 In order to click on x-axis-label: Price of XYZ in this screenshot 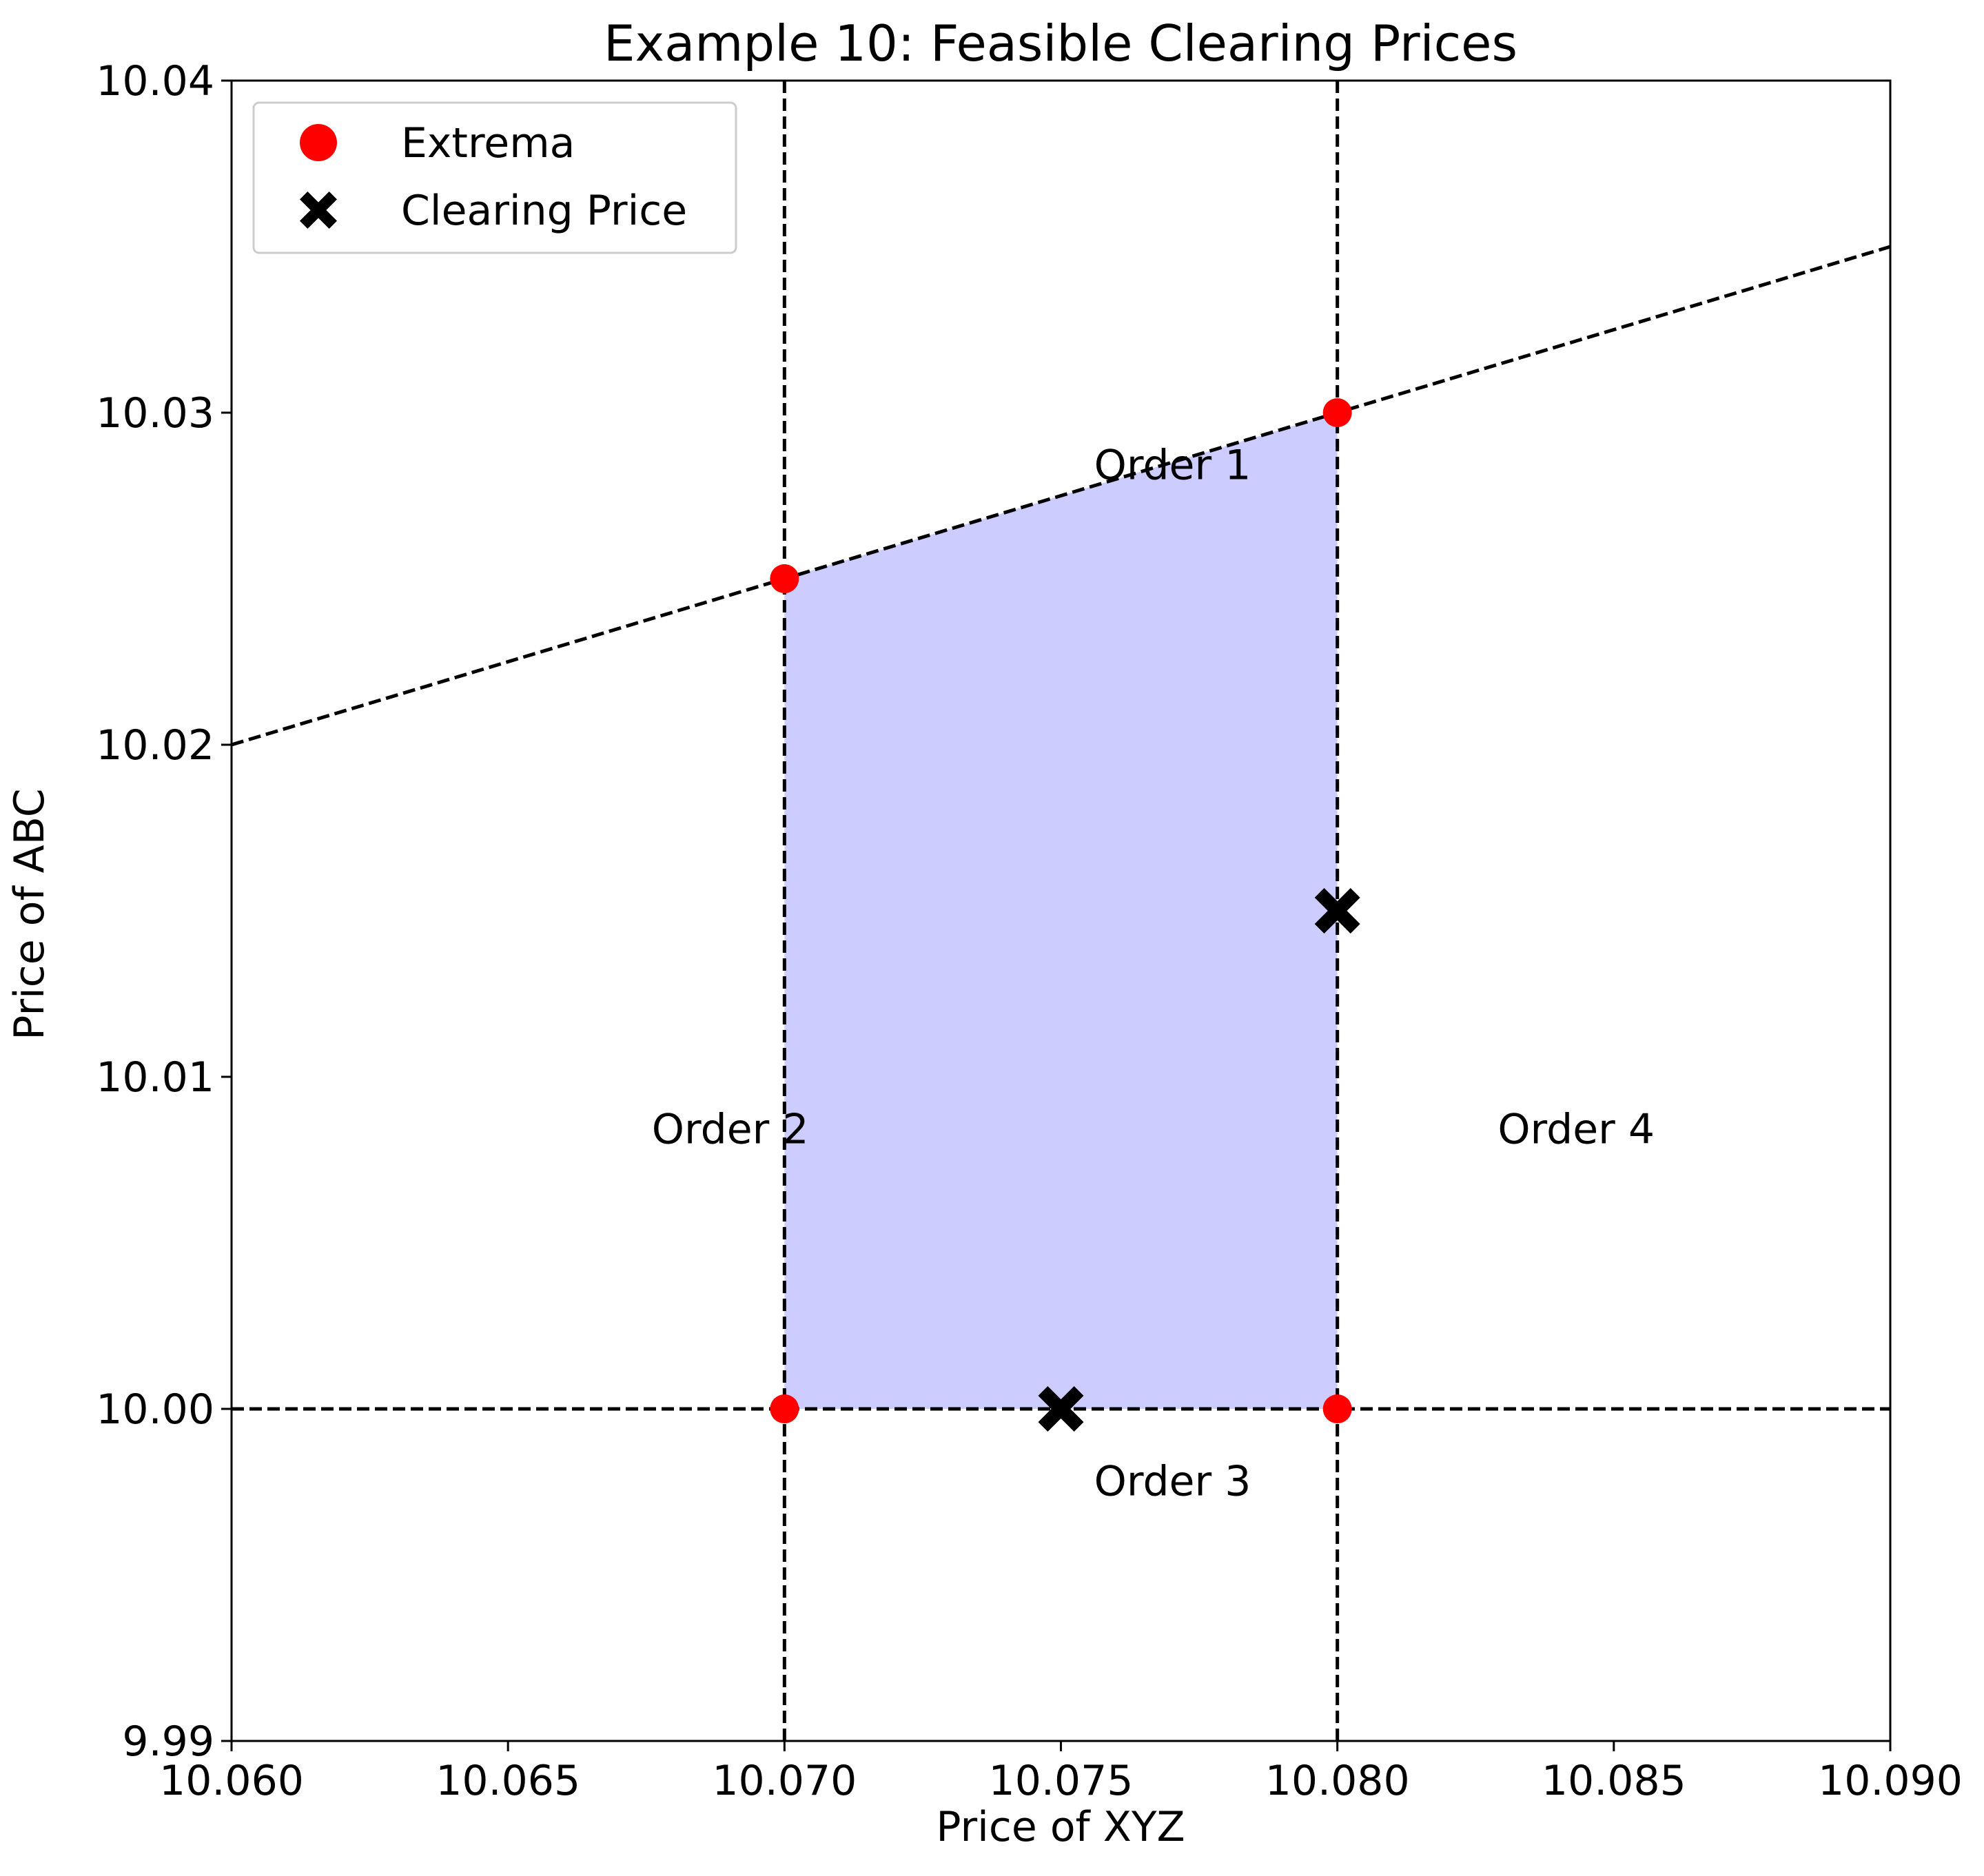, I will do `click(1061, 1827)`.